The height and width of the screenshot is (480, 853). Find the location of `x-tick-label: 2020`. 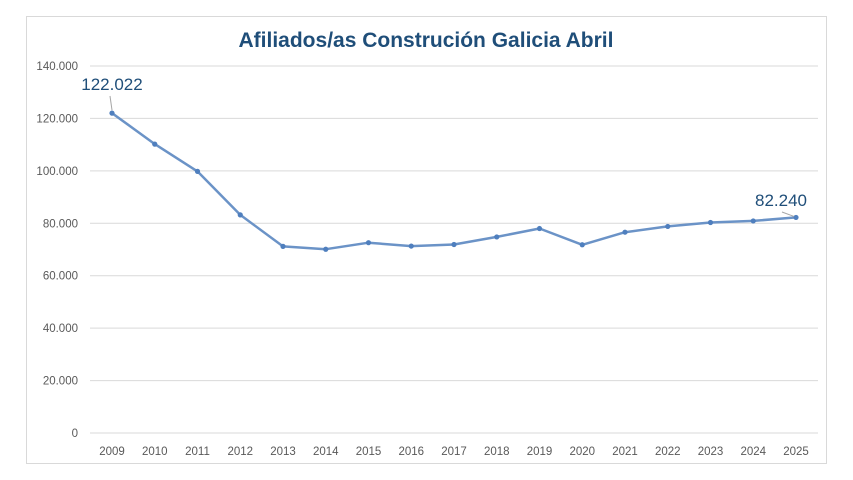

x-tick-label: 2020 is located at coordinates (582, 452).